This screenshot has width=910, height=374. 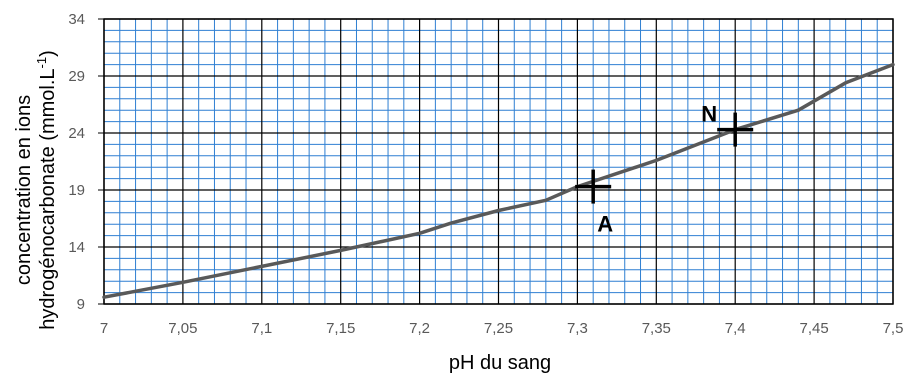 I want to click on y-tick-label: 24, so click(x=76, y=133).